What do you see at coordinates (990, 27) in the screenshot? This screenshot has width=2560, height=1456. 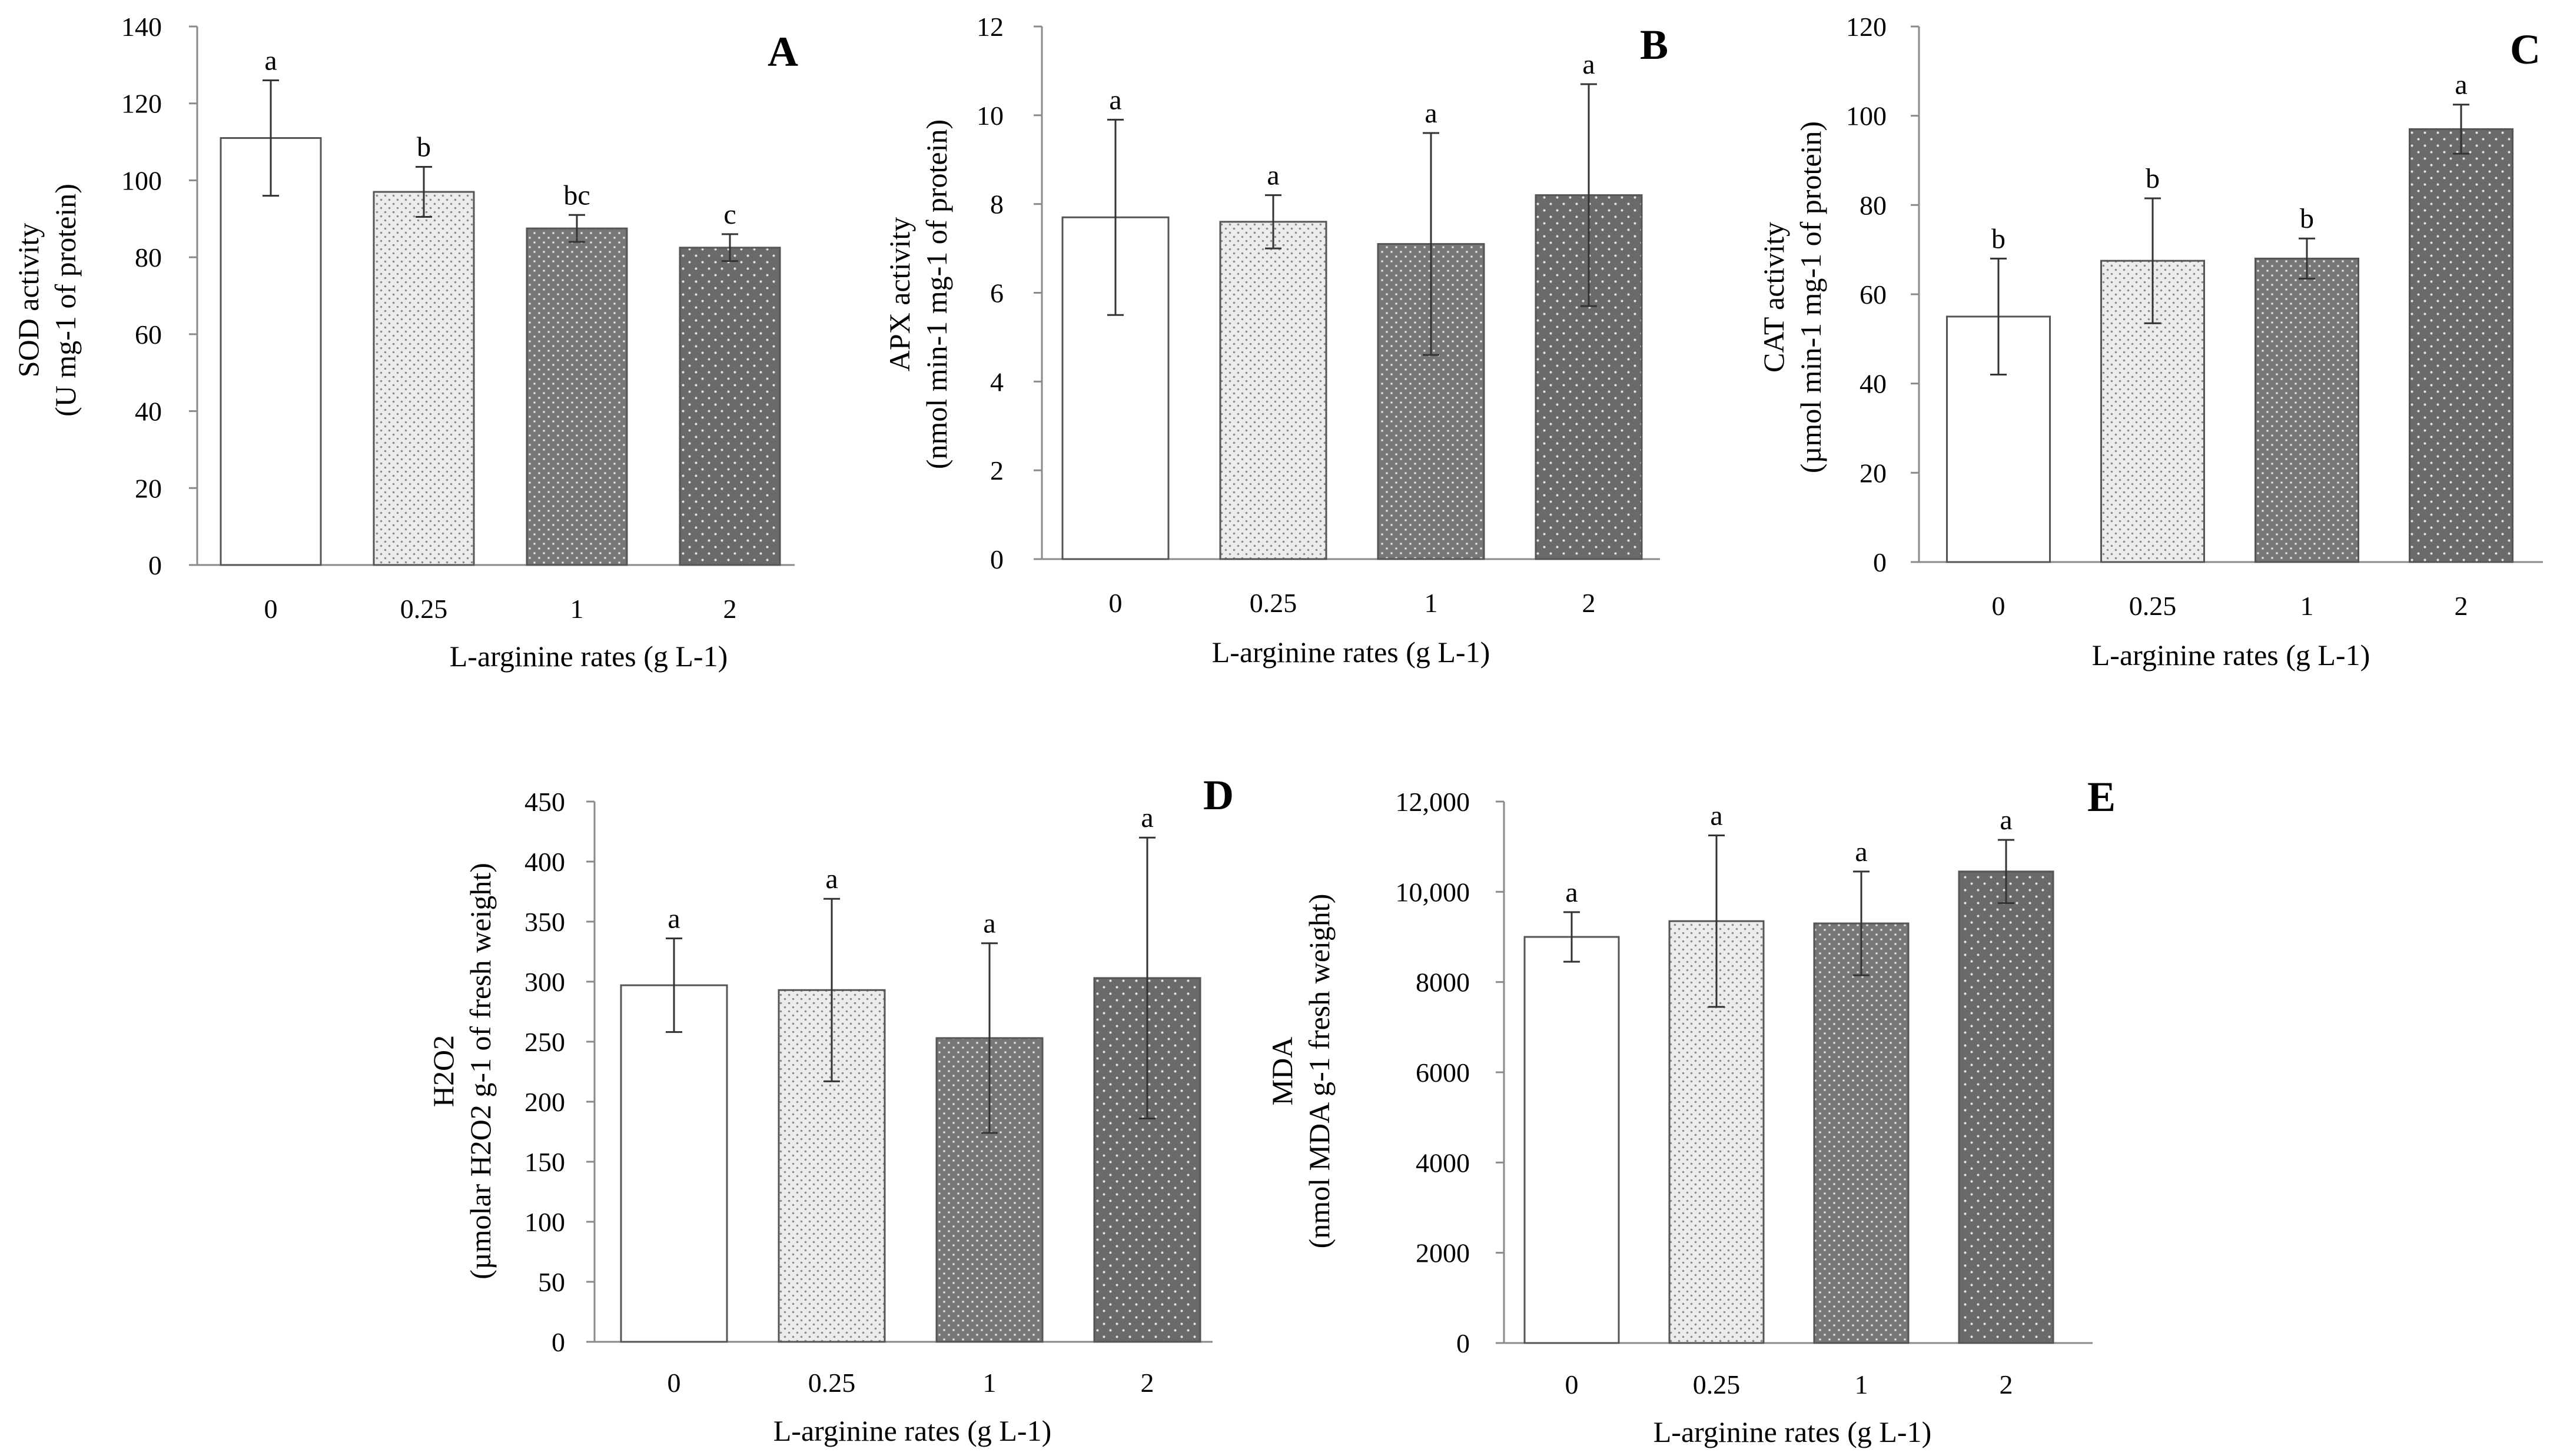 I see `y-tick-label: 12` at bounding box center [990, 27].